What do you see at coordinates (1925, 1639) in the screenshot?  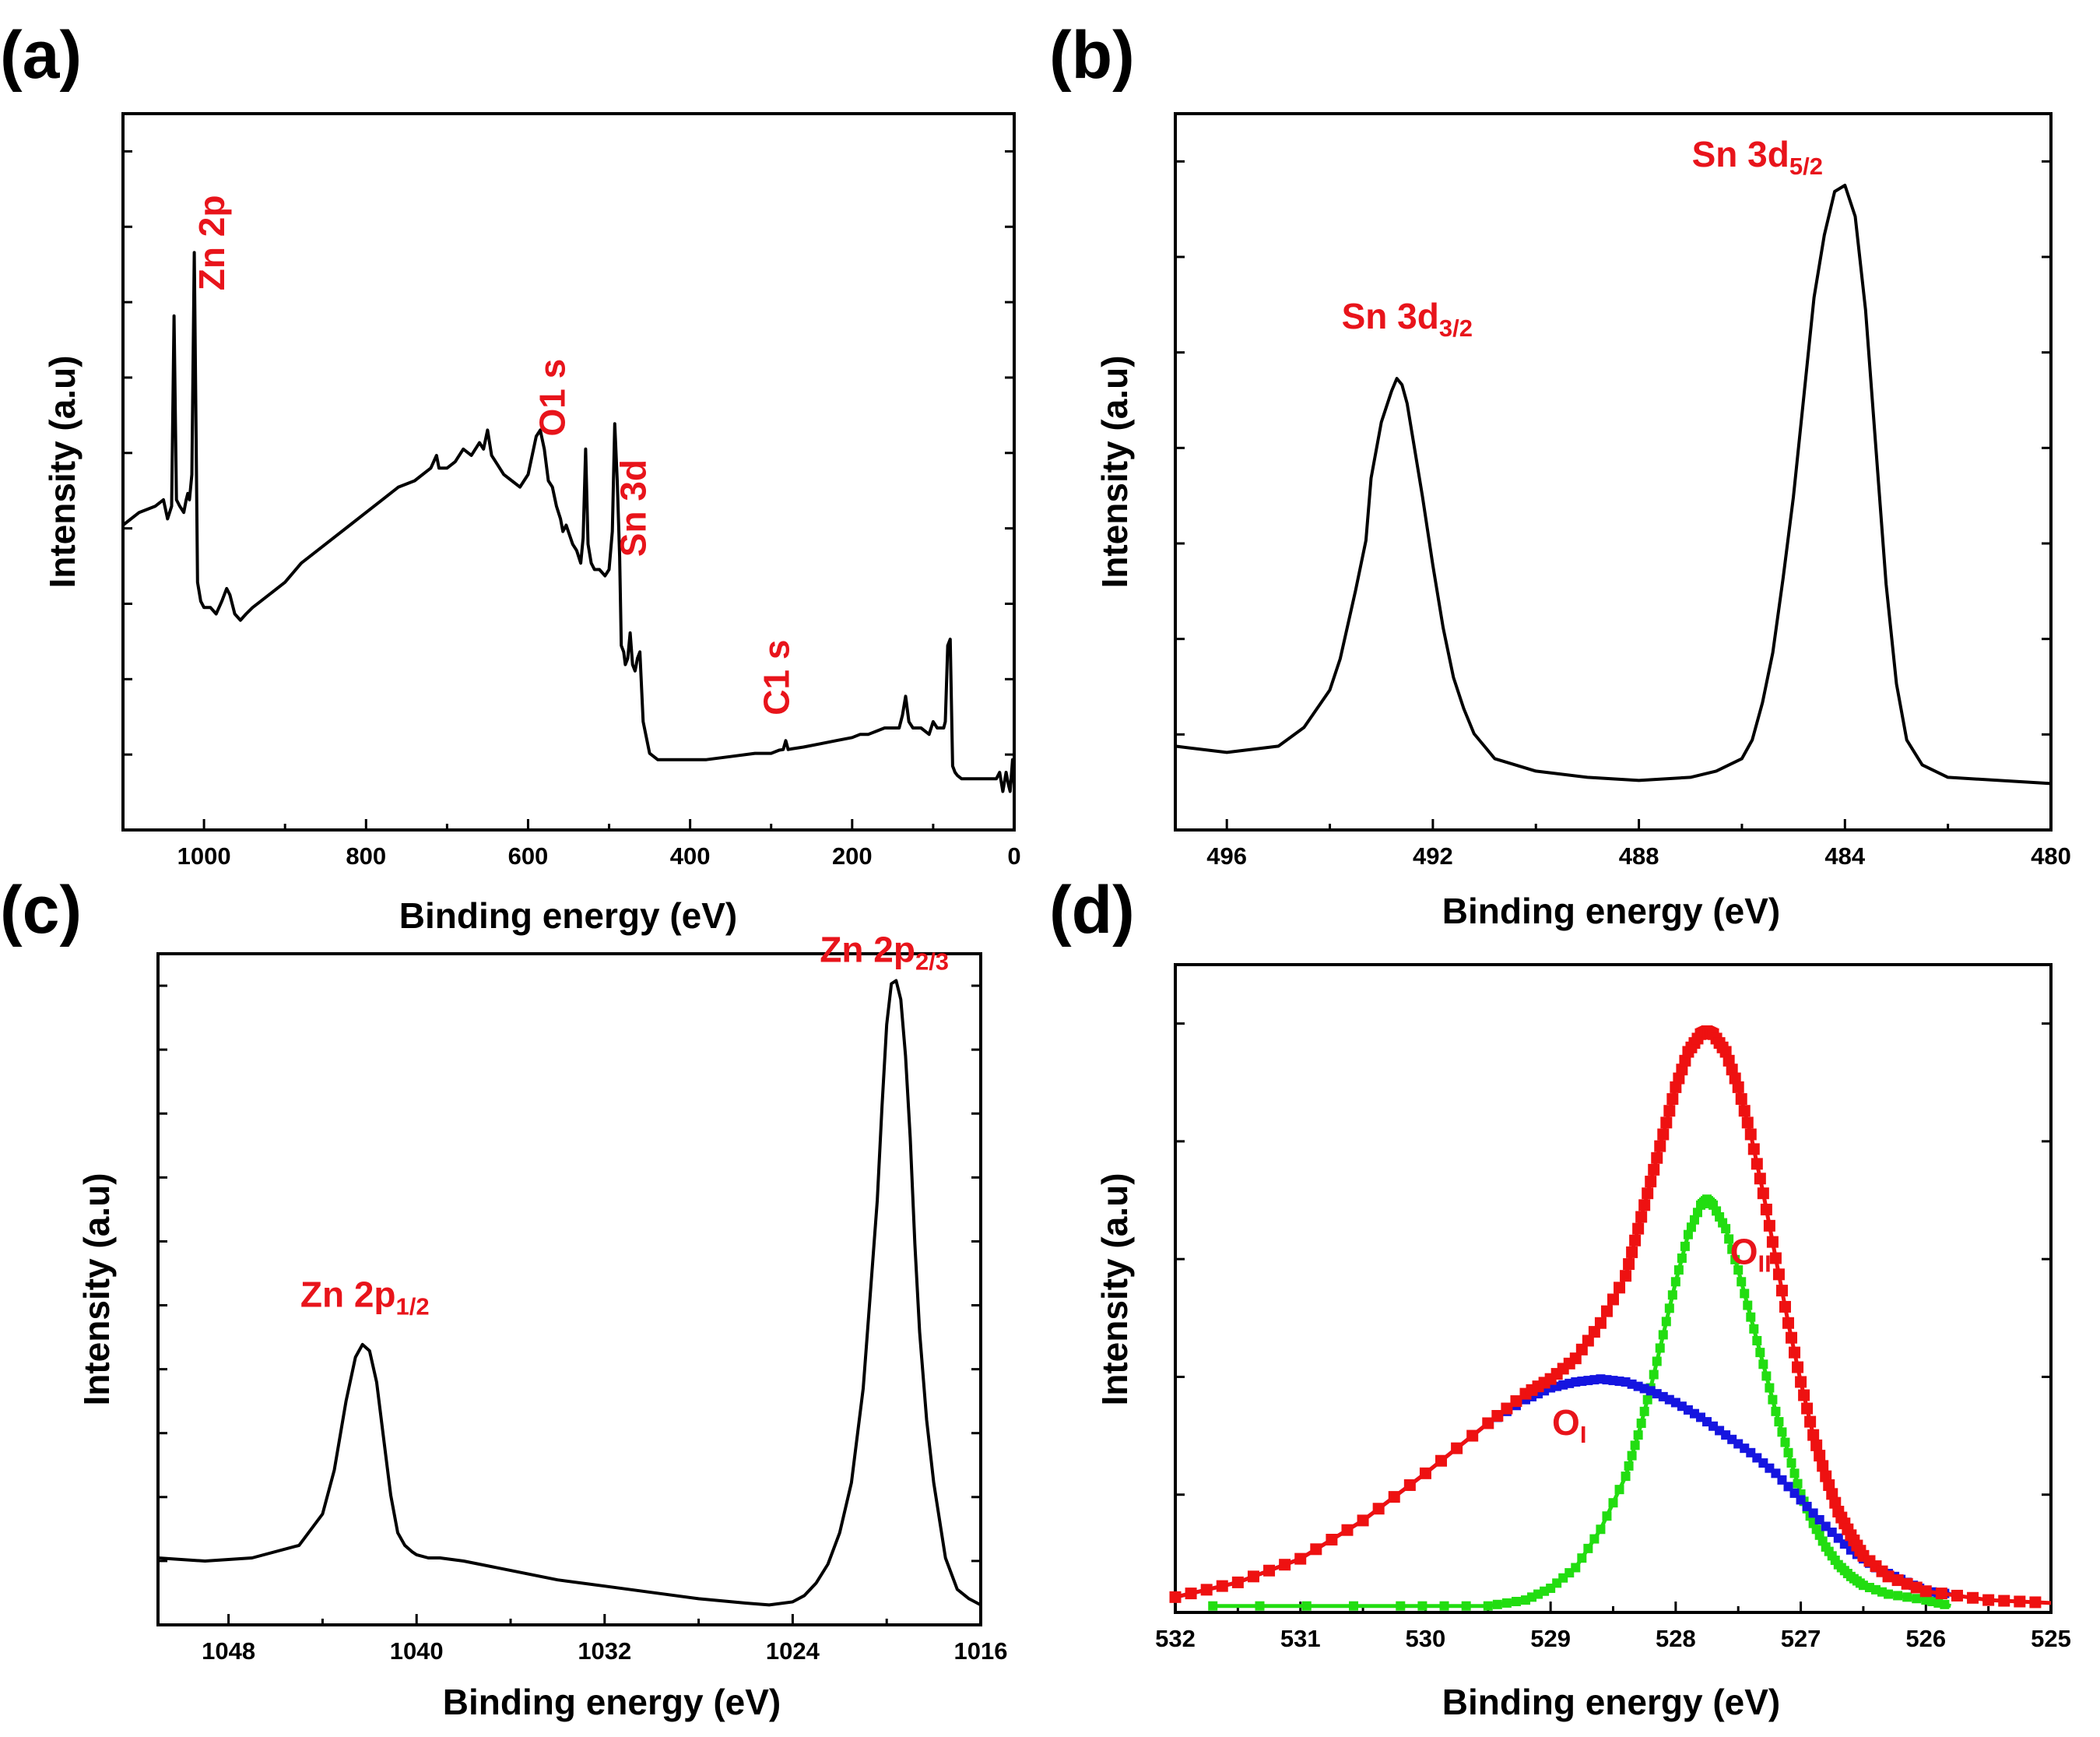 I see `panel-d-xtick-label: 526` at bounding box center [1925, 1639].